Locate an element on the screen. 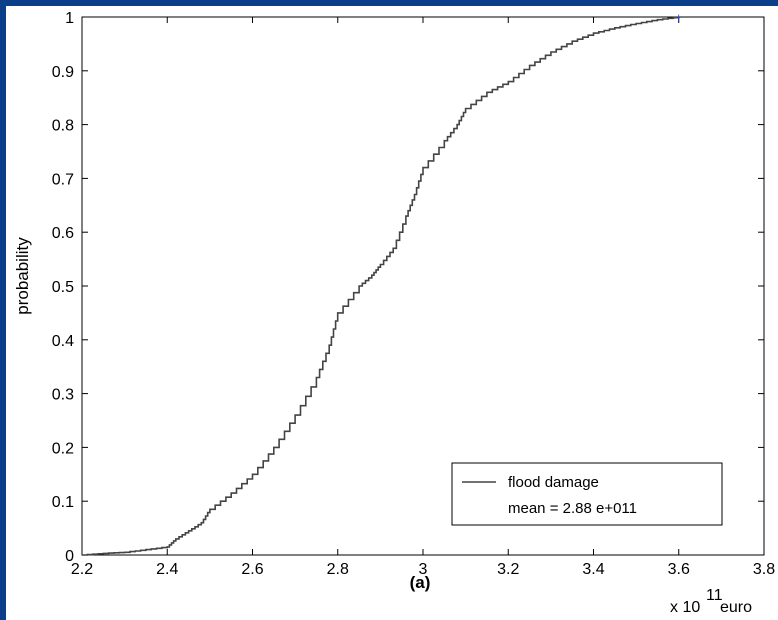 This screenshot has width=778, height=620. y-tick-label: 0.8 is located at coordinates (63, 126).